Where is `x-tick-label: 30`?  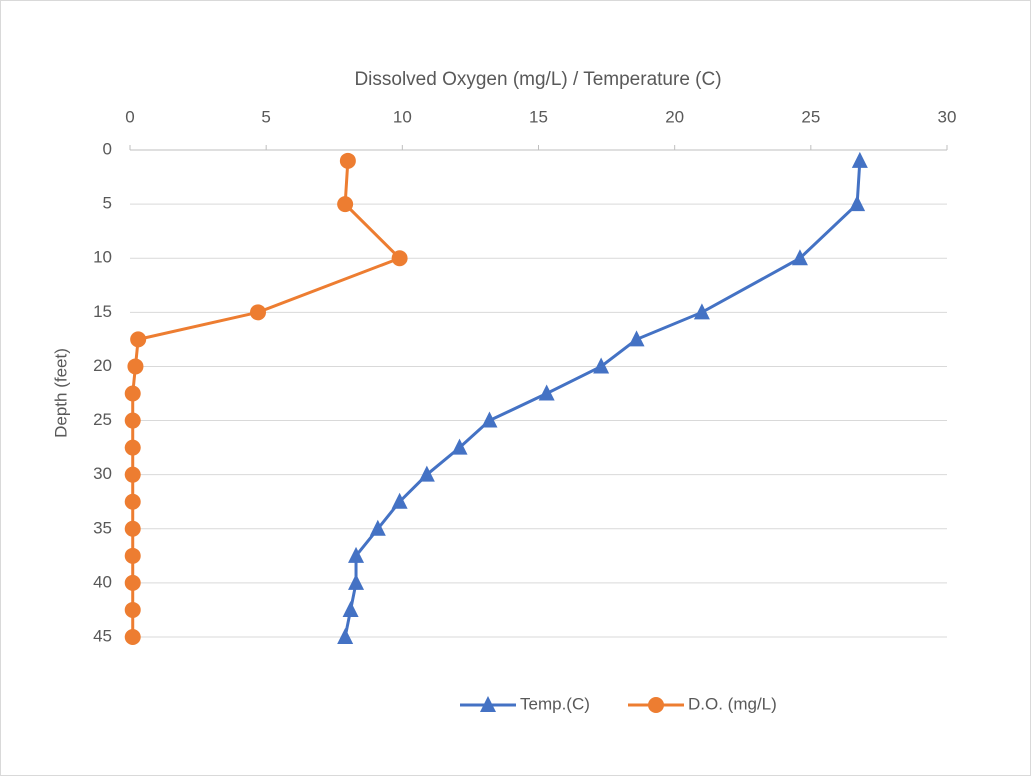 x-tick-label: 30 is located at coordinates (947, 116).